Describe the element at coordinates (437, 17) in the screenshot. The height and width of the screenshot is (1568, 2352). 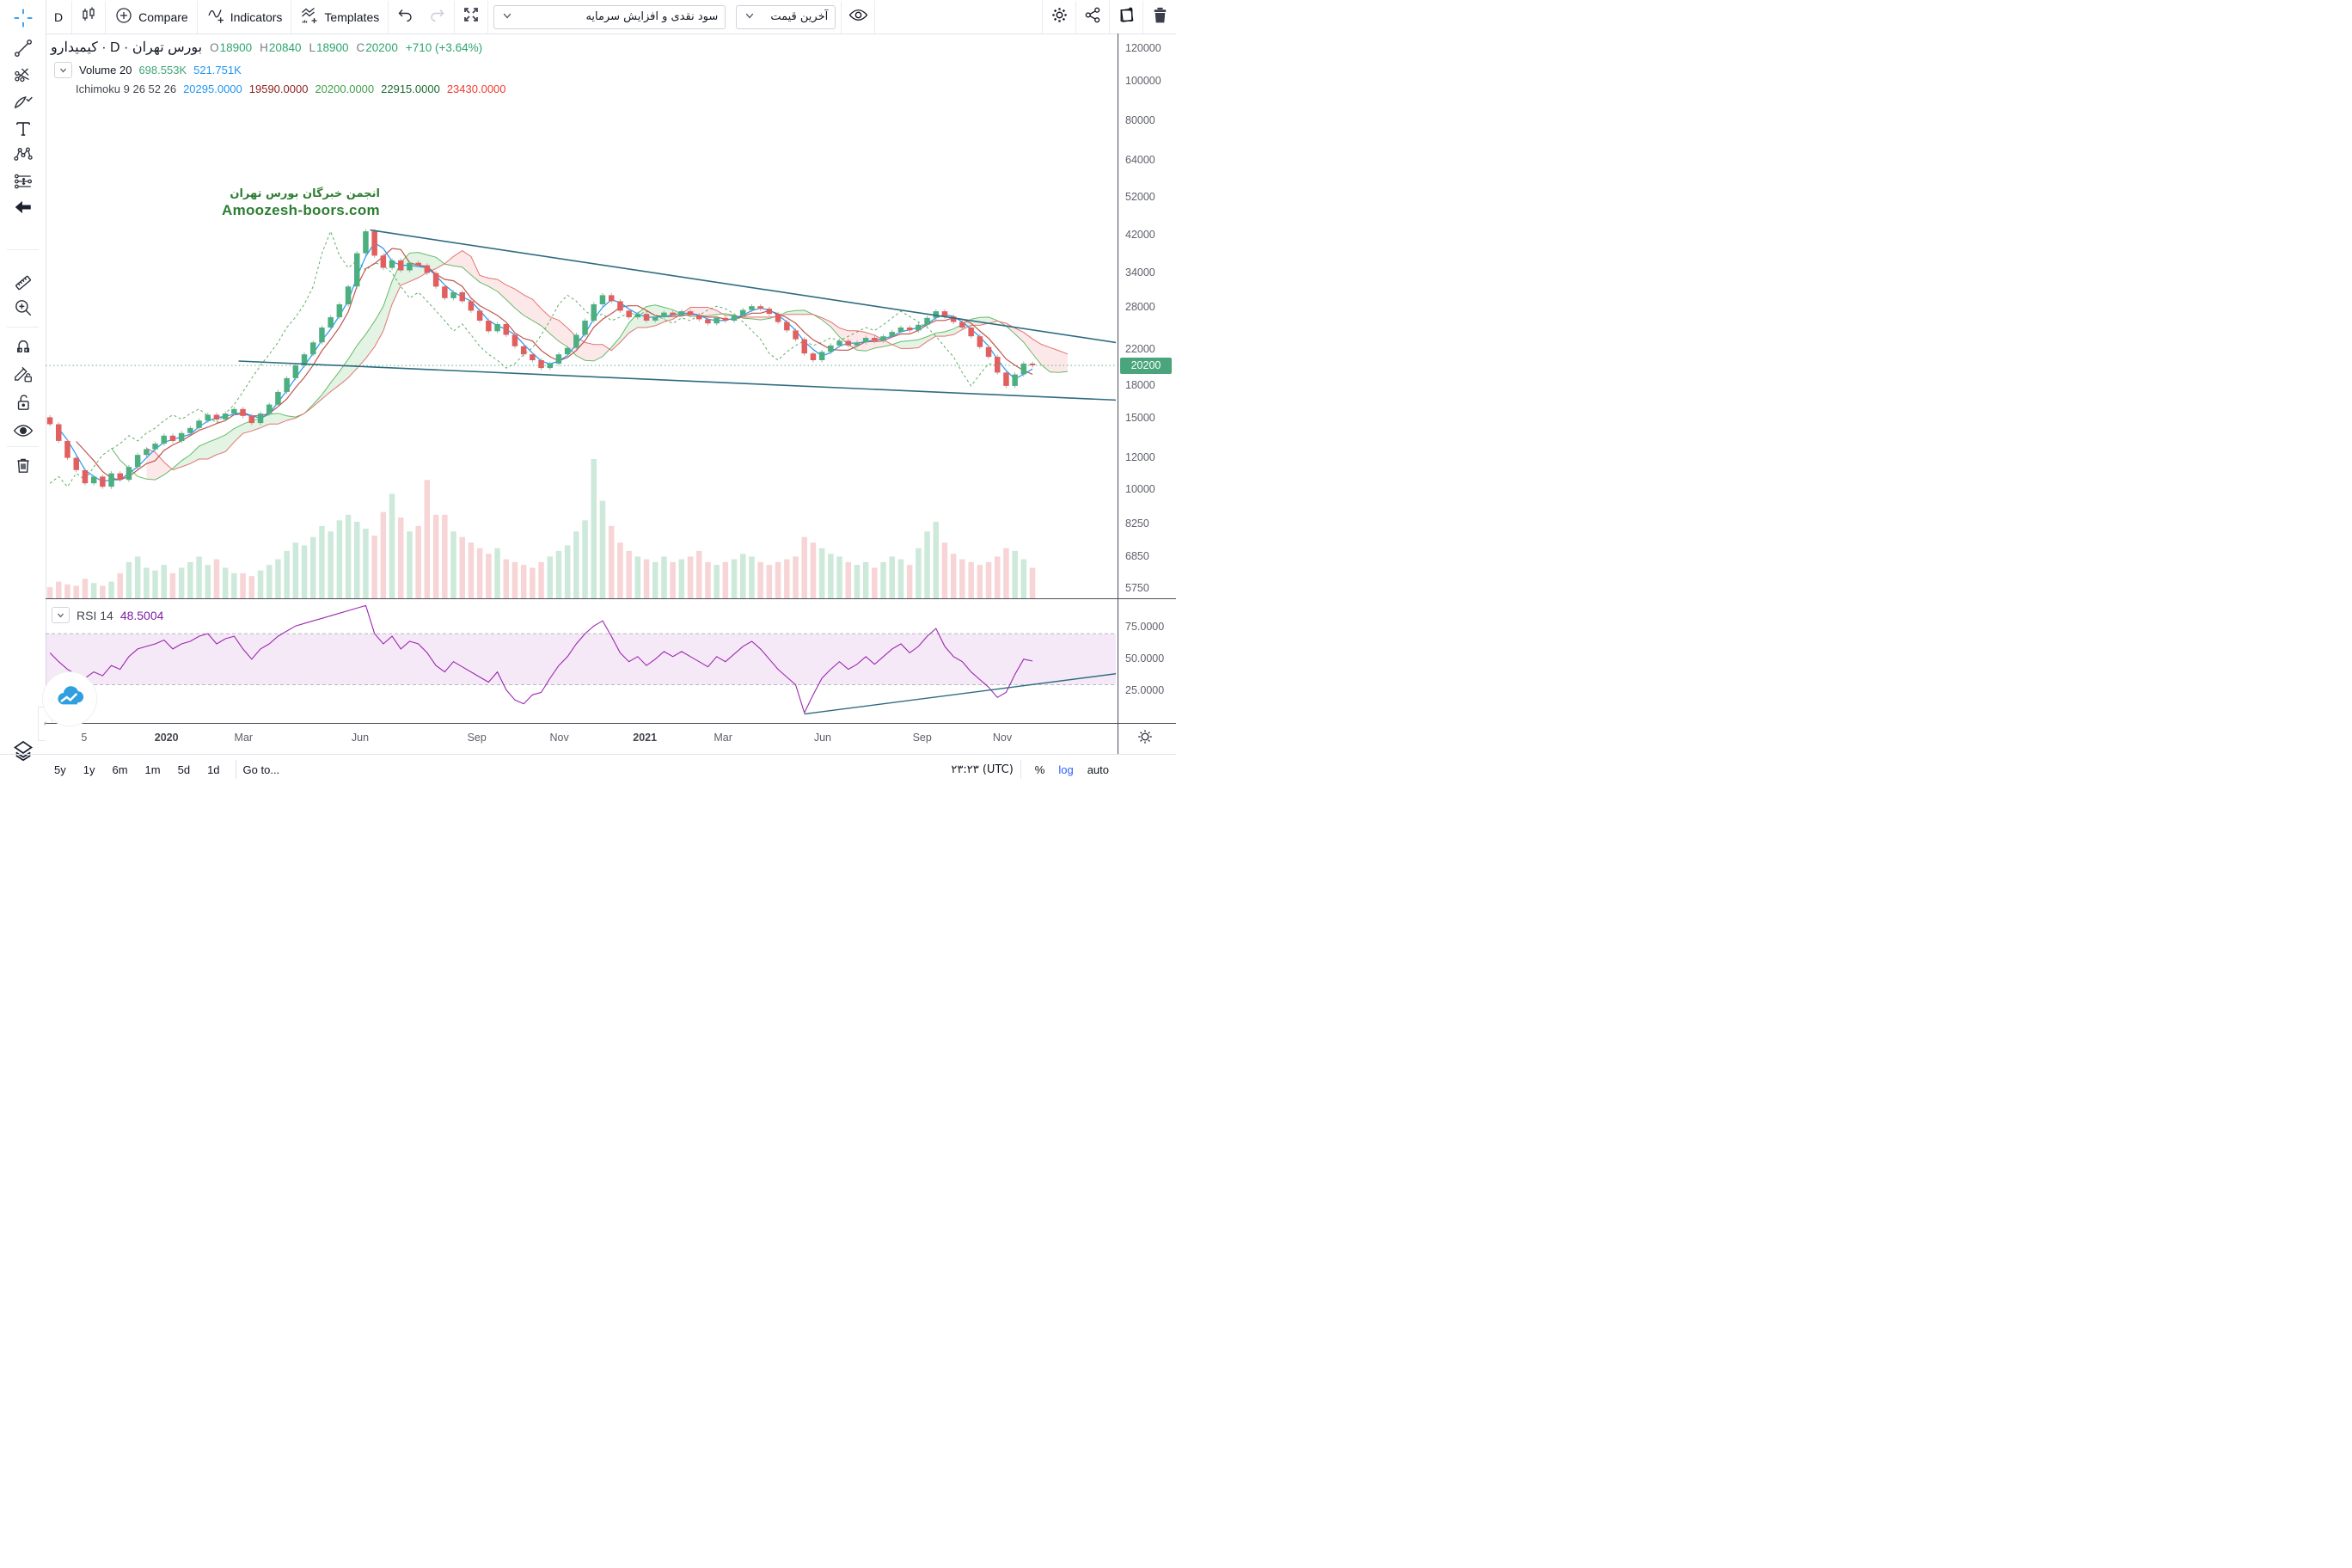
I see `redo-button` at that location.